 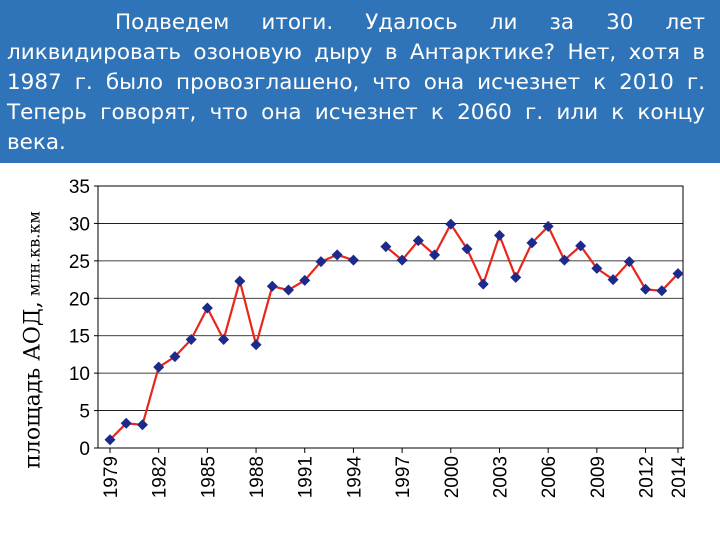 I want to click on data-point-2009, so click(x=597, y=268).